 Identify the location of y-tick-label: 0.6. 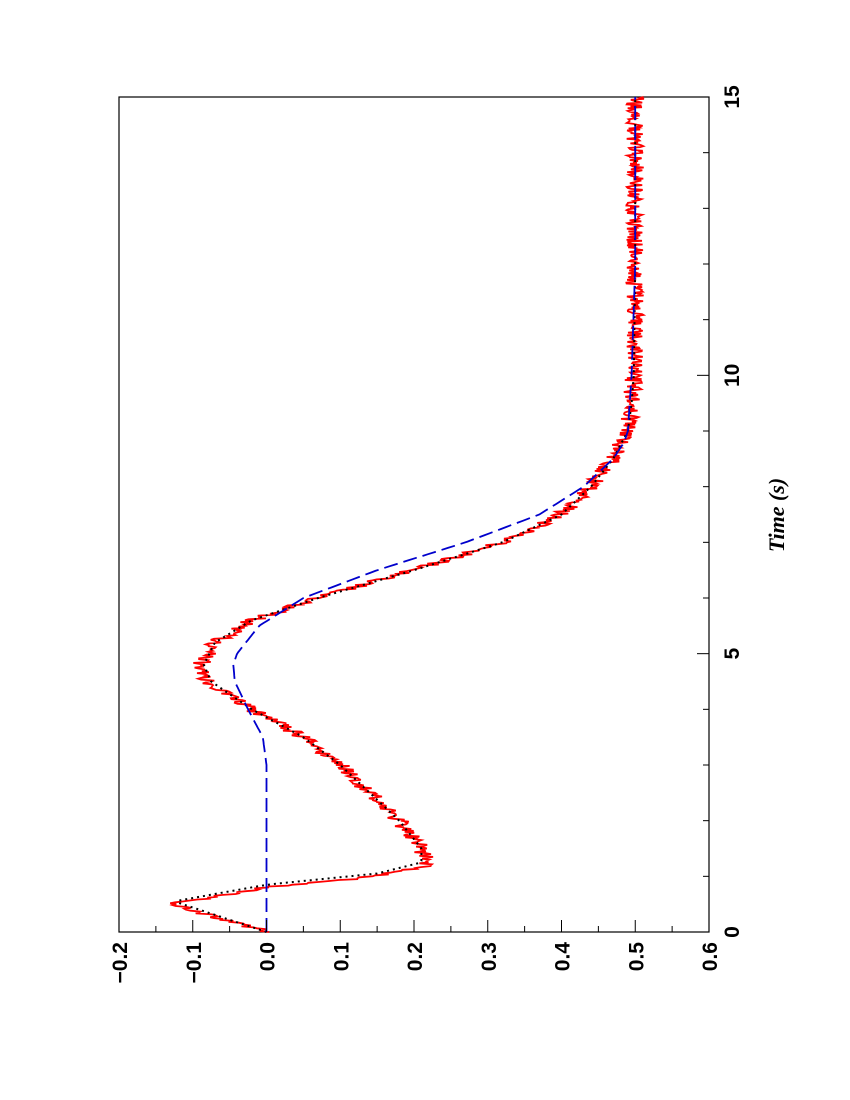
(710, 956).